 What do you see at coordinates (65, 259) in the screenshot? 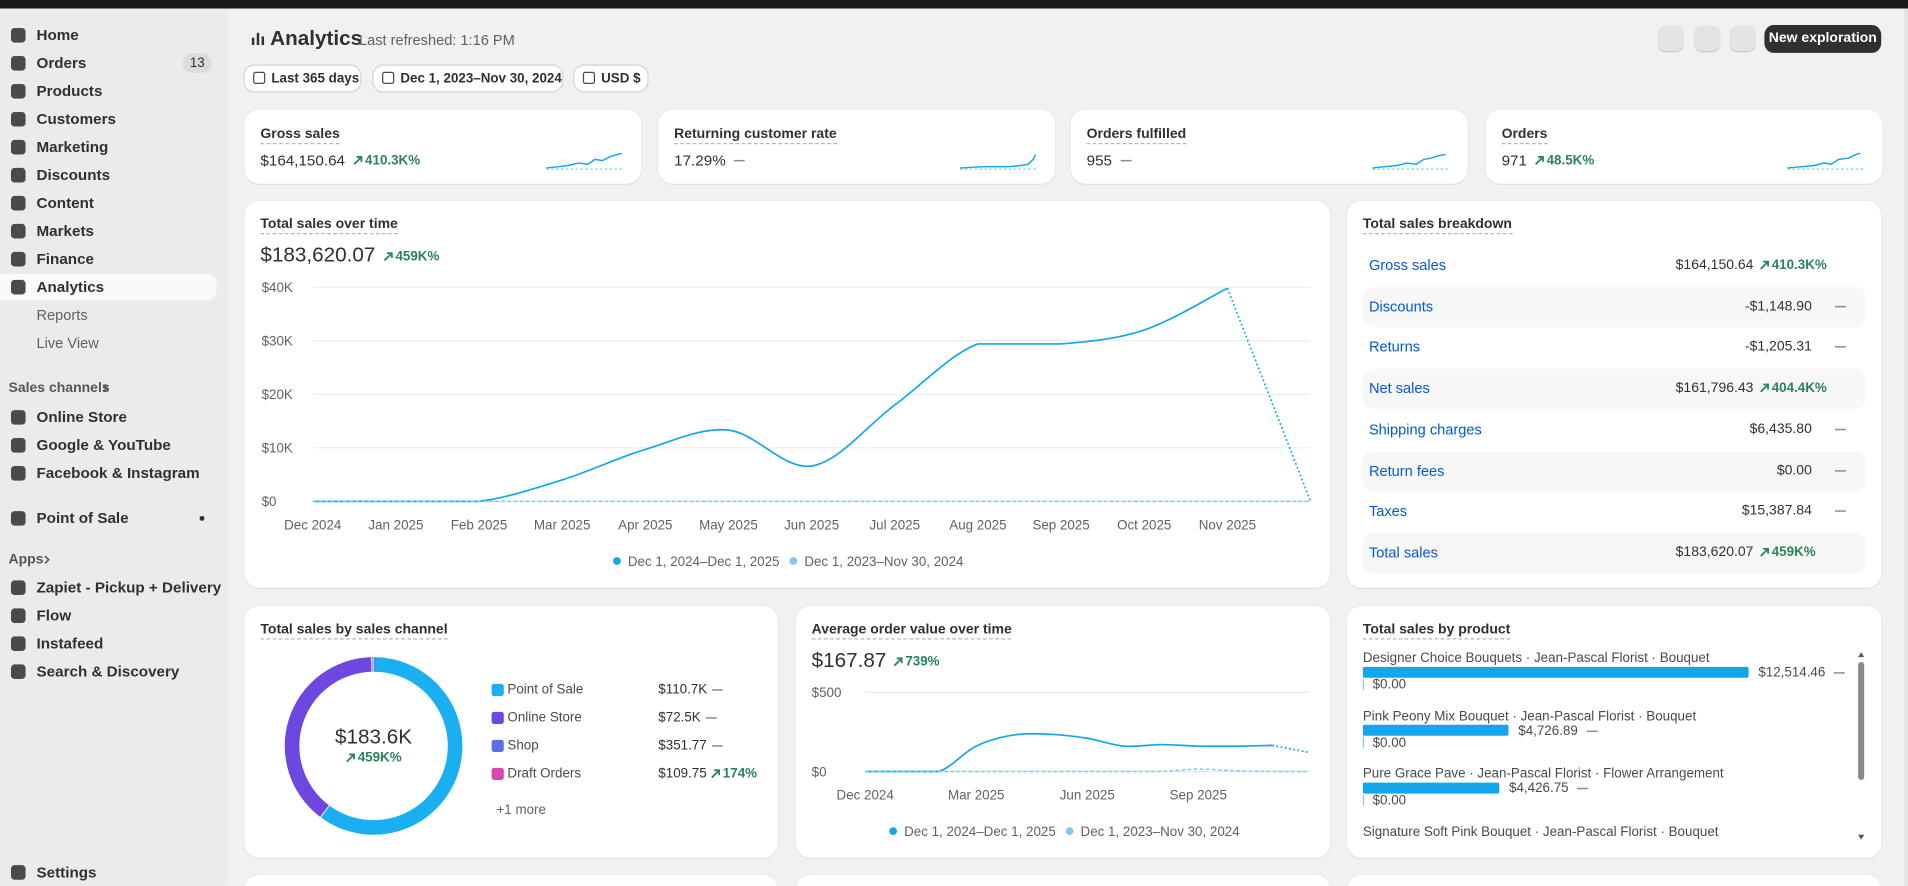
I see `nav-item: Finance` at bounding box center [65, 259].